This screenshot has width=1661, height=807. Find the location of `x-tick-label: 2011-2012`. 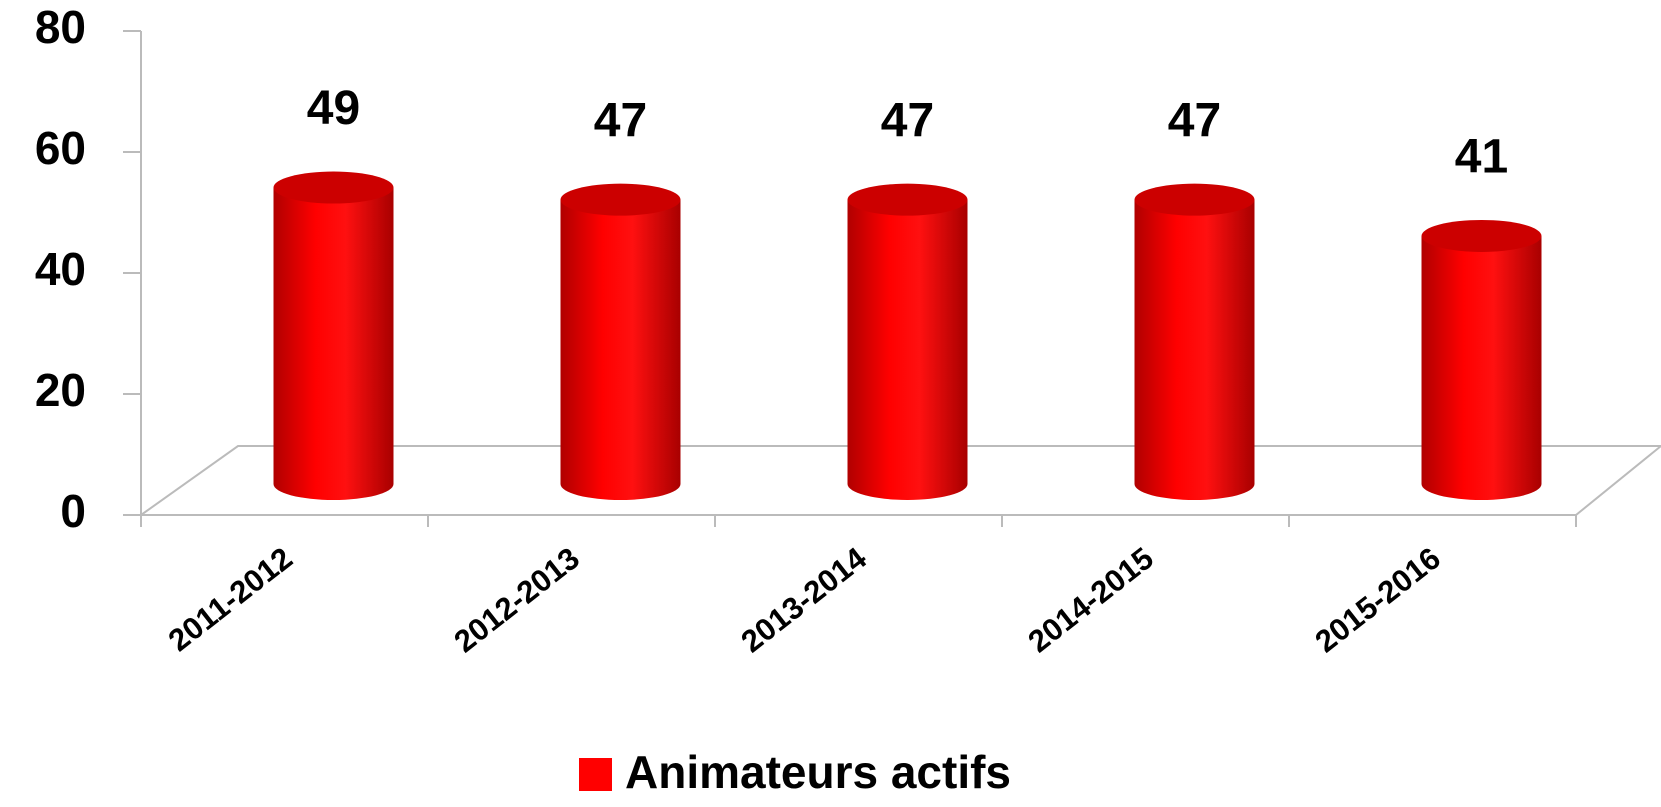

x-tick-label: 2011-2012 is located at coordinates (230, 599).